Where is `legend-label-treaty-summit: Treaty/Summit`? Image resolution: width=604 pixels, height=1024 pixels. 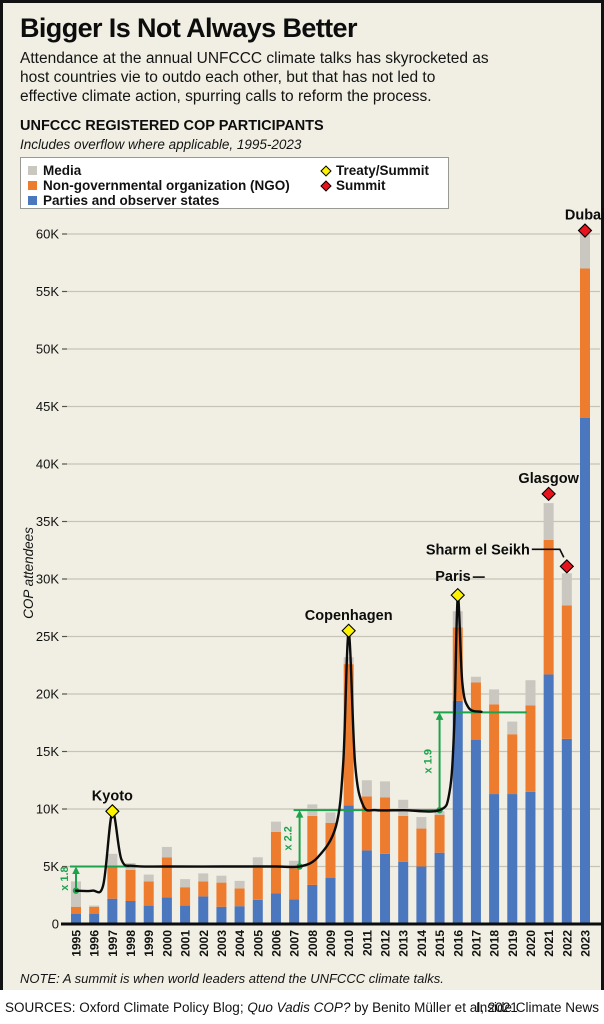 legend-label-treaty-summit: Treaty/Summit is located at coordinates (383, 170).